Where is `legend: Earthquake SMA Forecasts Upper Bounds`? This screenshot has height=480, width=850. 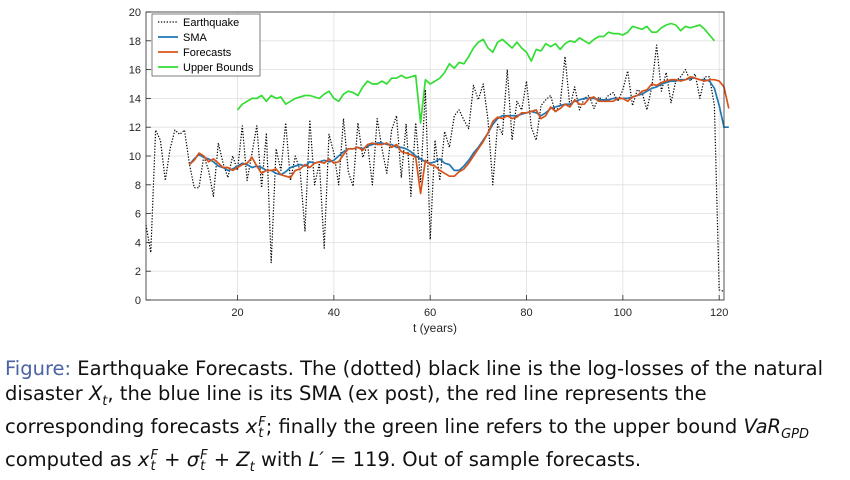
legend: Earthquake SMA Forecasts Upper Bounds is located at coordinates (206, 45).